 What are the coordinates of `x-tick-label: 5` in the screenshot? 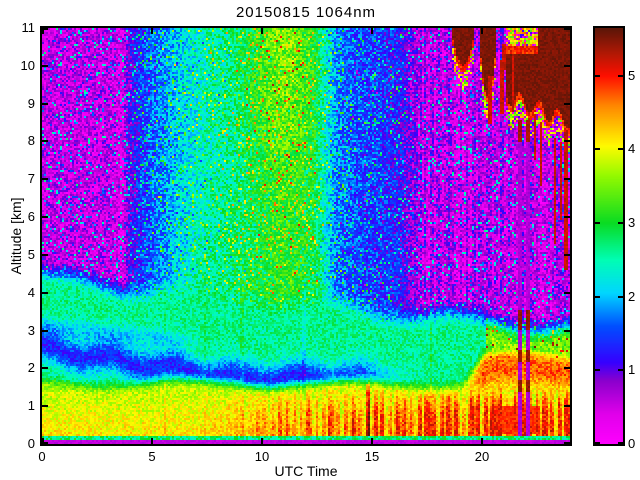 It's located at (152, 456).